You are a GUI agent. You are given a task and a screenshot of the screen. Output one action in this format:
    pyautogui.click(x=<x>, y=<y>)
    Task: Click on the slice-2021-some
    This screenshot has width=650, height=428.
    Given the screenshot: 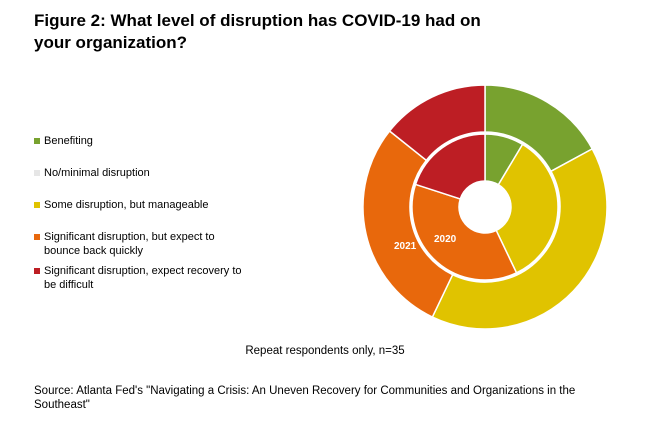 What is the action you would take?
    pyautogui.click(x=519, y=238)
    